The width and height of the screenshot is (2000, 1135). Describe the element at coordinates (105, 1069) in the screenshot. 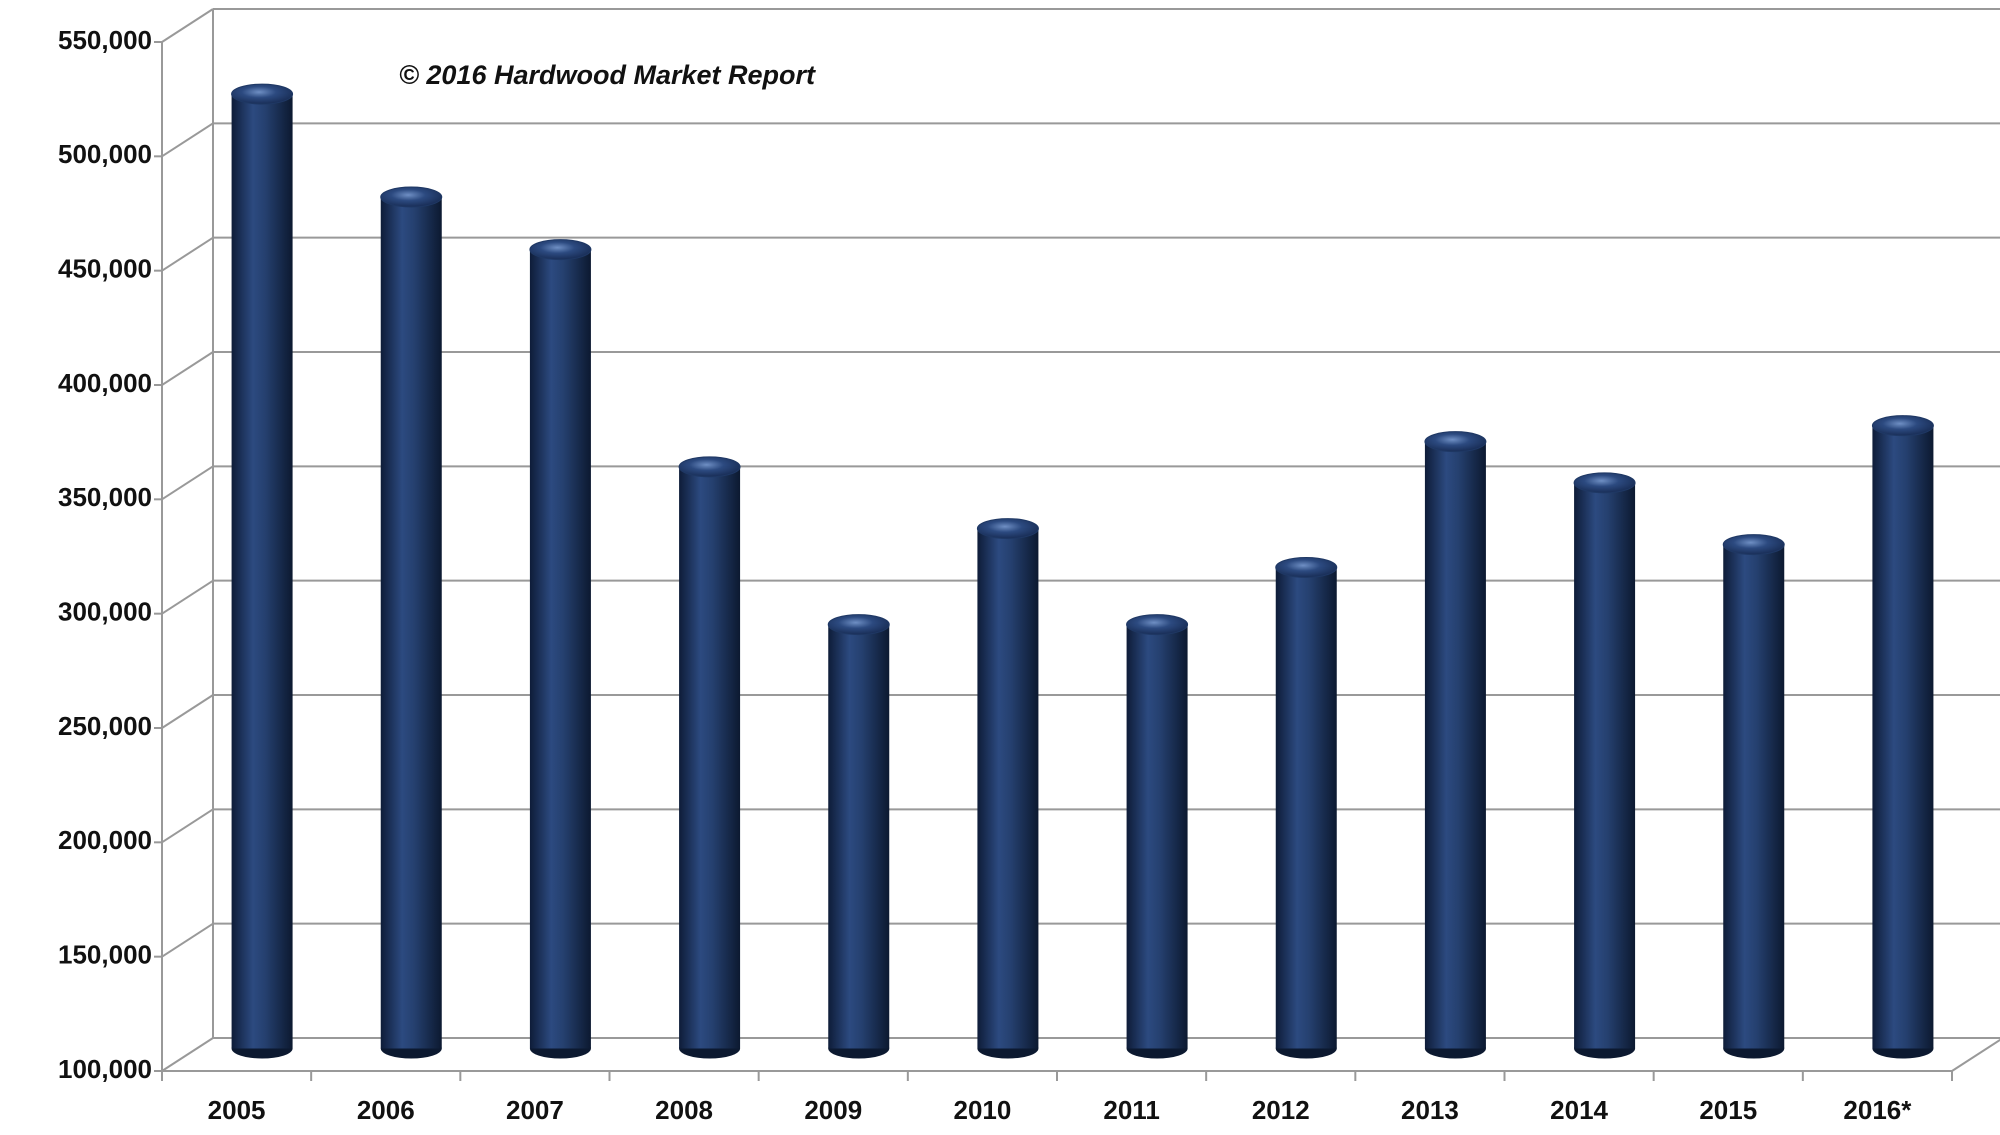

I see `y-tick-label: 100,000` at that location.